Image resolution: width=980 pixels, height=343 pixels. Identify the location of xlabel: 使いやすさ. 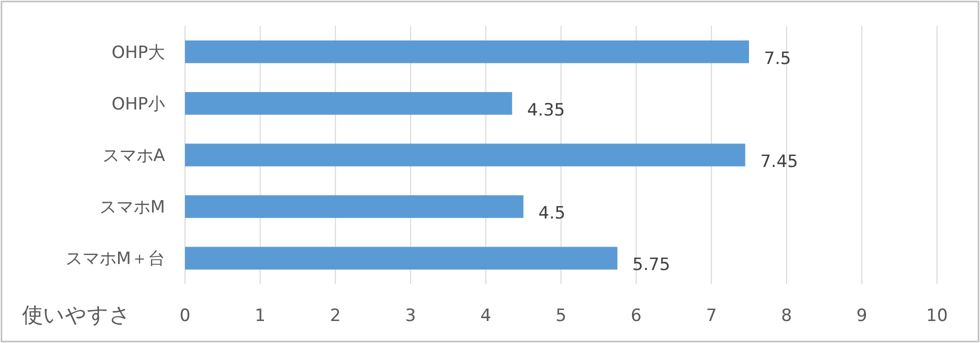
(76, 315).